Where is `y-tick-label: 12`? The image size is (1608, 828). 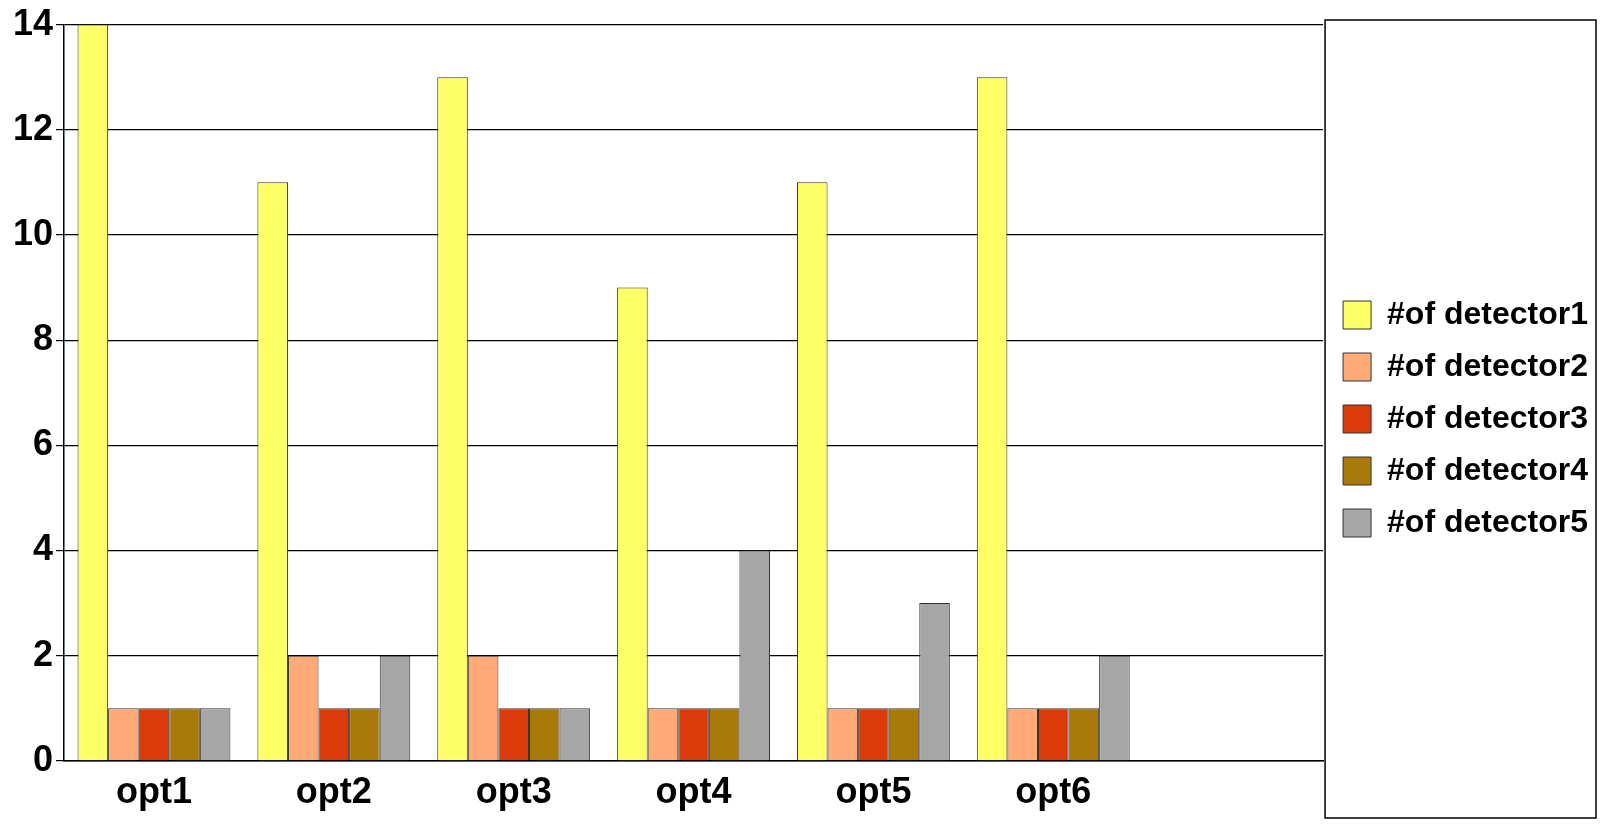 y-tick-label: 12 is located at coordinates (33, 127).